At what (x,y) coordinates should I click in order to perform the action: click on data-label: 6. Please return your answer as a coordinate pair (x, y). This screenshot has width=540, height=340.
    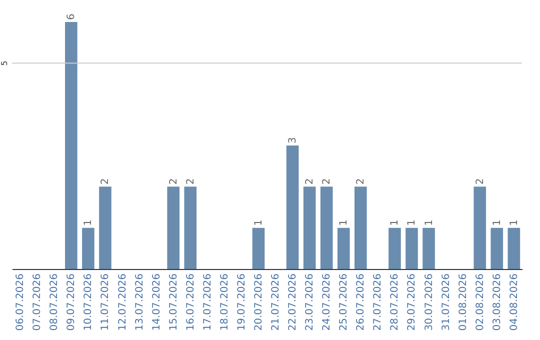
    Looking at the image, I should click on (72, 17).